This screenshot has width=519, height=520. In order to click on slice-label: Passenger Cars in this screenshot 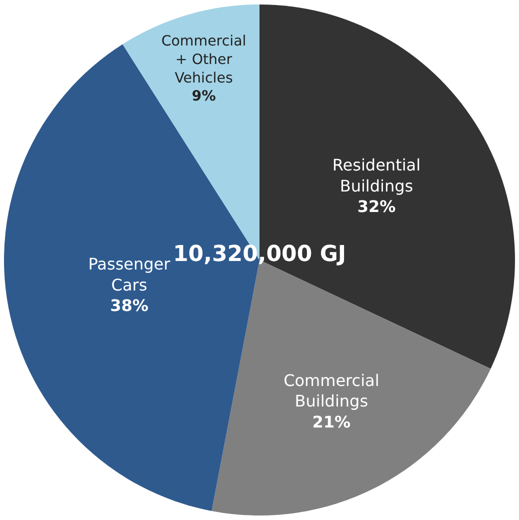, I will do `click(129, 274)`.